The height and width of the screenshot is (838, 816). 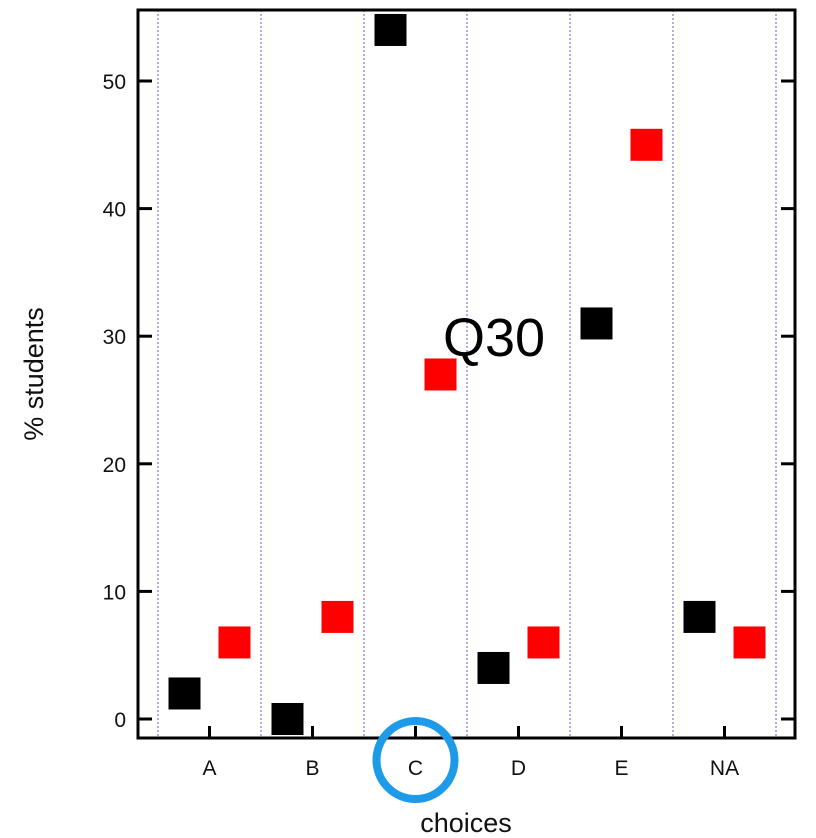 What do you see at coordinates (621, 768) in the screenshot?
I see `x-tick-label: E` at bounding box center [621, 768].